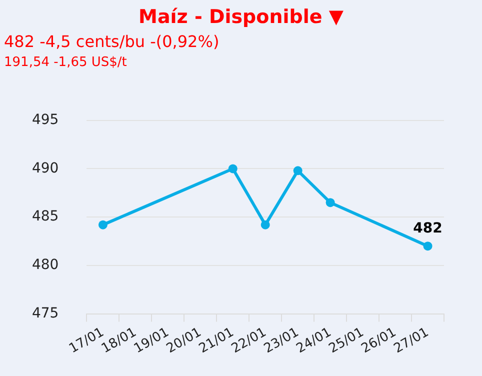 The width and height of the screenshot is (482, 376). Describe the element at coordinates (45, 168) in the screenshot. I see `y-tick-label: 490` at that location.